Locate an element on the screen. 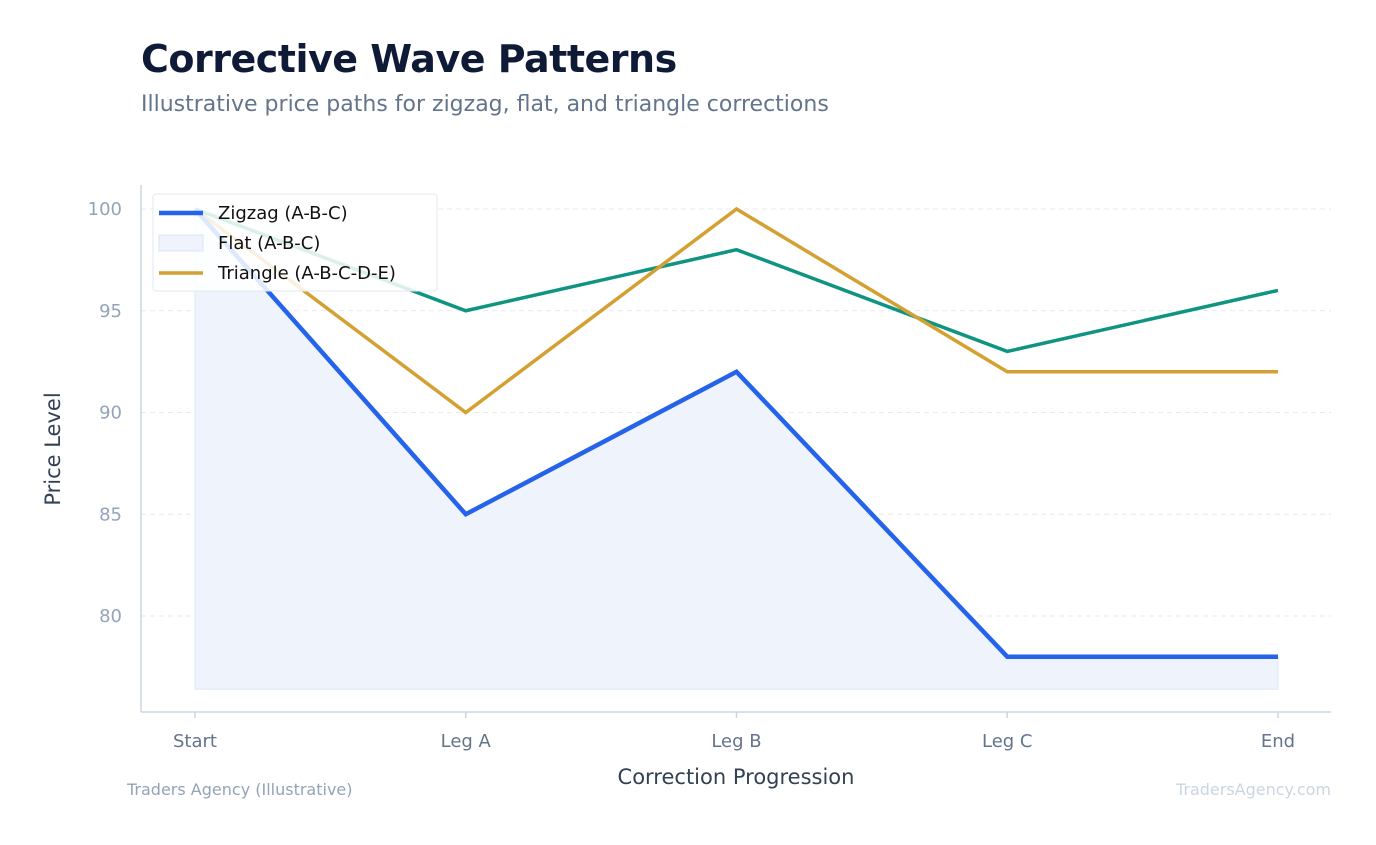 The height and width of the screenshot is (845, 1376). y-tick-label: 100 is located at coordinates (105, 209).